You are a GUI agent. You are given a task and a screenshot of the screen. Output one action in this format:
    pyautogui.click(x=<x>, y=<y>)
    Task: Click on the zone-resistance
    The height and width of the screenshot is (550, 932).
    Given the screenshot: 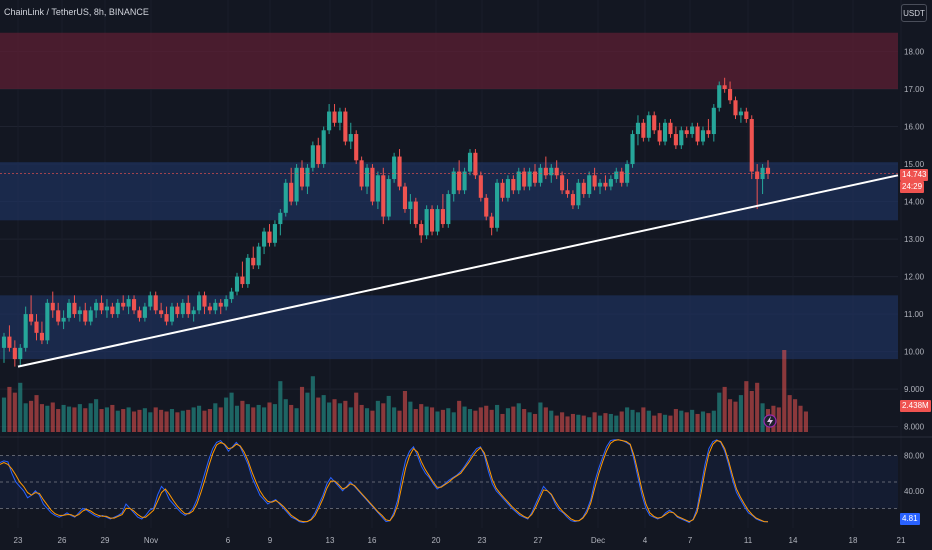 What is the action you would take?
    pyautogui.click(x=449, y=61)
    